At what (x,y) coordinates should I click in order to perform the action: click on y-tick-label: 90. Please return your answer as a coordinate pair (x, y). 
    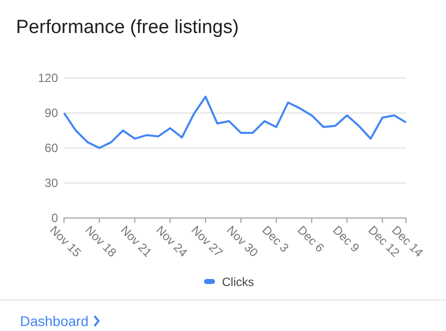
    Looking at the image, I should click on (51, 113).